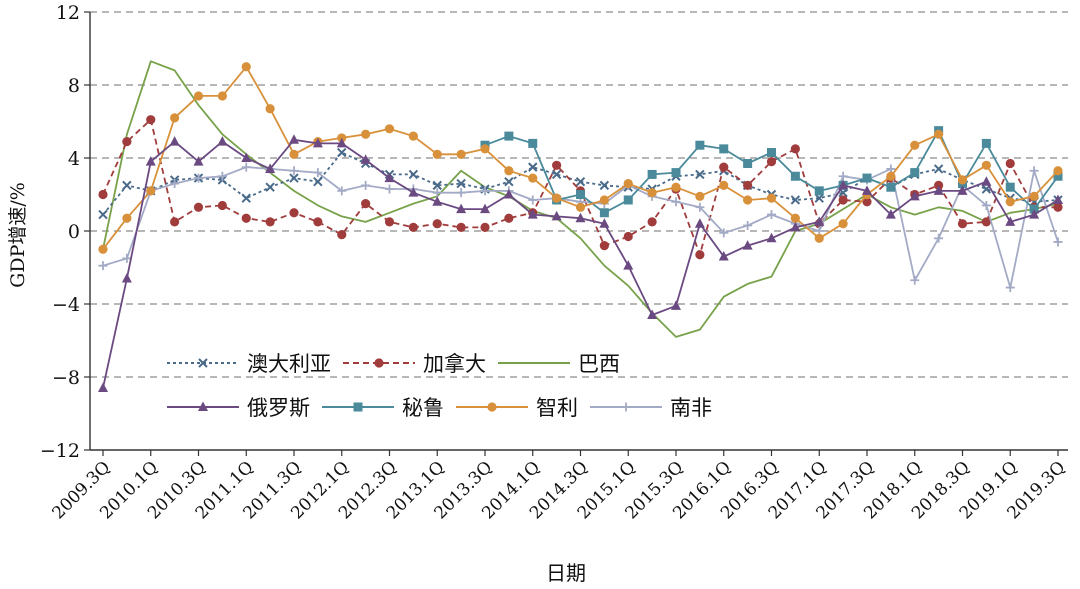 The image size is (1080, 589). I want to click on x-axis-label: 日期, so click(566, 573).